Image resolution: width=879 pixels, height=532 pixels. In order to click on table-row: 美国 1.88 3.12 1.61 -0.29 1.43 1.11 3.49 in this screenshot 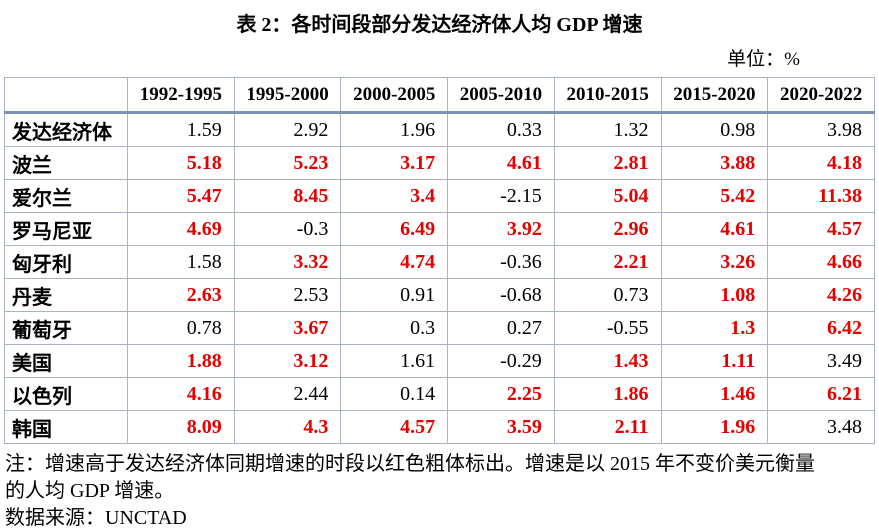, I will do `click(439, 361)`.